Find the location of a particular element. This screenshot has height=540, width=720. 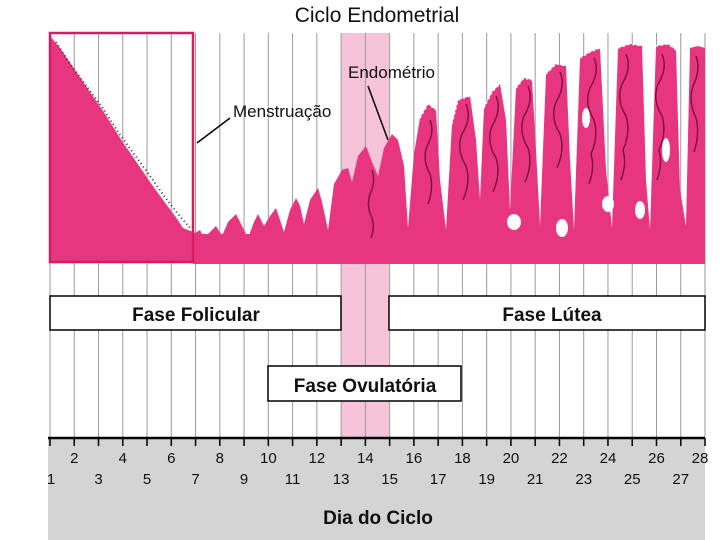

day-label: 27 is located at coordinates (680, 479).